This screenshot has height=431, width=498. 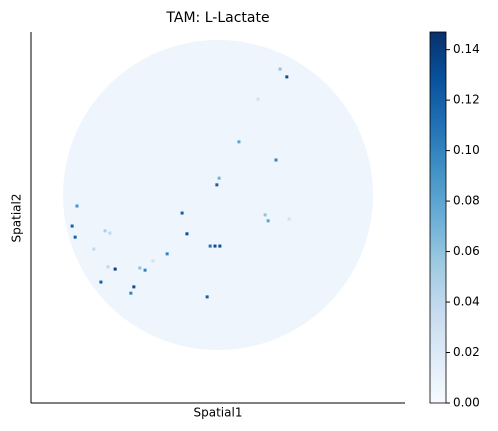 What do you see at coordinates (17, 218) in the screenshot?
I see `y-axis-label: Spatial2` at bounding box center [17, 218].